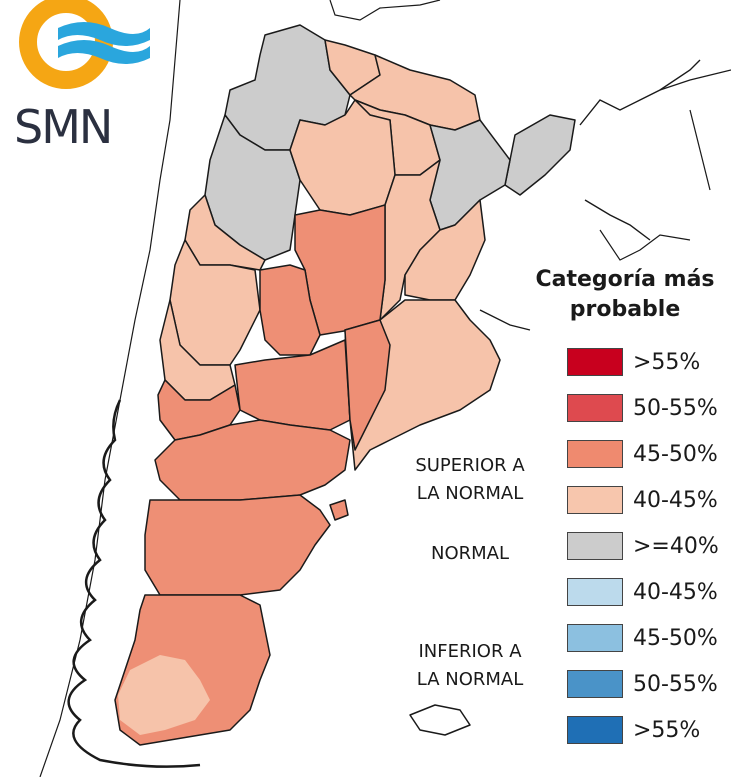 The width and height of the screenshot is (731, 777). What do you see at coordinates (470, 679) in the screenshot?
I see `group-inferior-line2: LA NORMAL` at bounding box center [470, 679].